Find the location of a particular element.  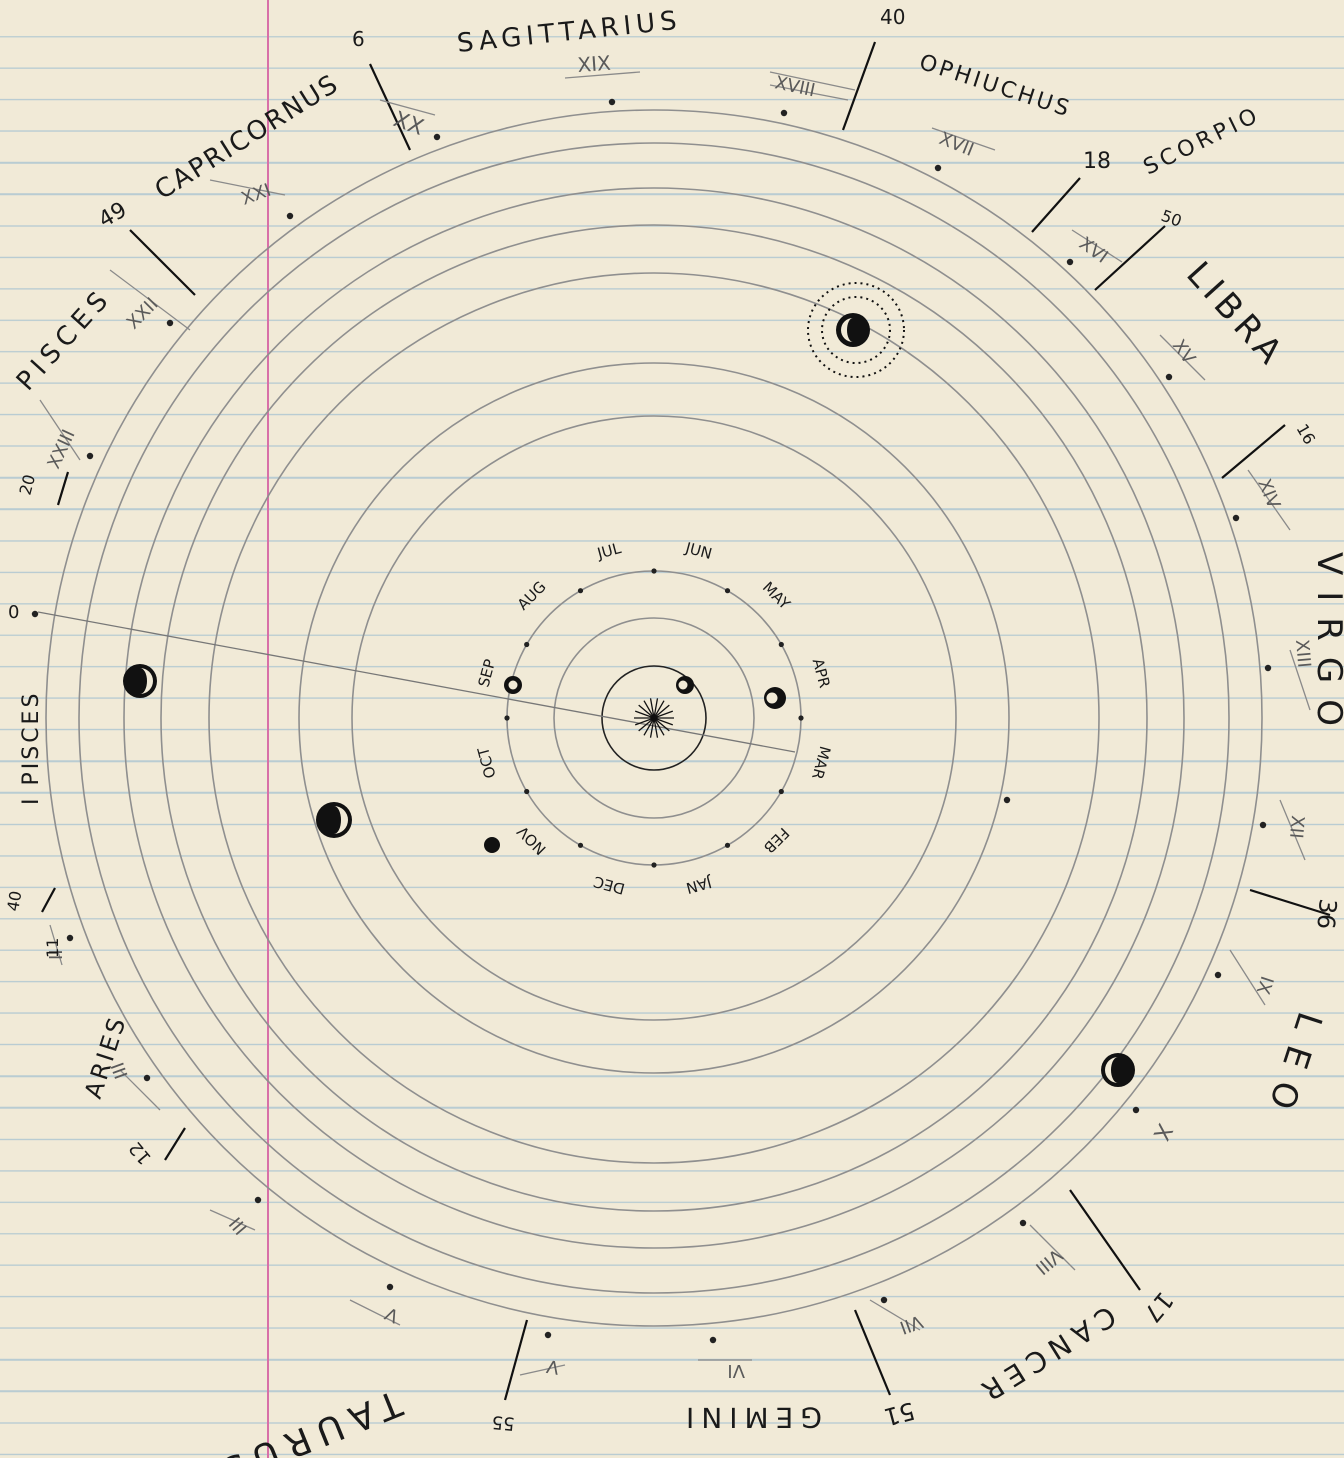

numeral-label: X is located at coordinates (1162, 1131).